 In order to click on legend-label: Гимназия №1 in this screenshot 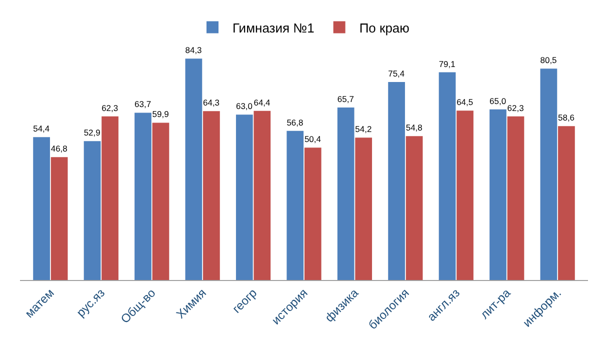, I will do `click(273, 28)`.